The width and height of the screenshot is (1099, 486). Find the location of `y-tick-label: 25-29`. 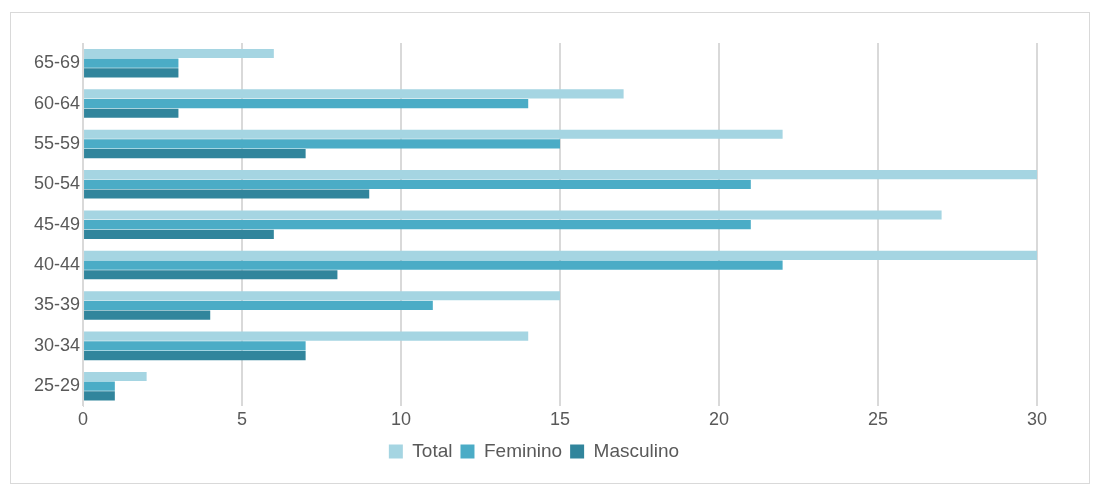

y-tick-label: 25-29 is located at coordinates (57, 385).